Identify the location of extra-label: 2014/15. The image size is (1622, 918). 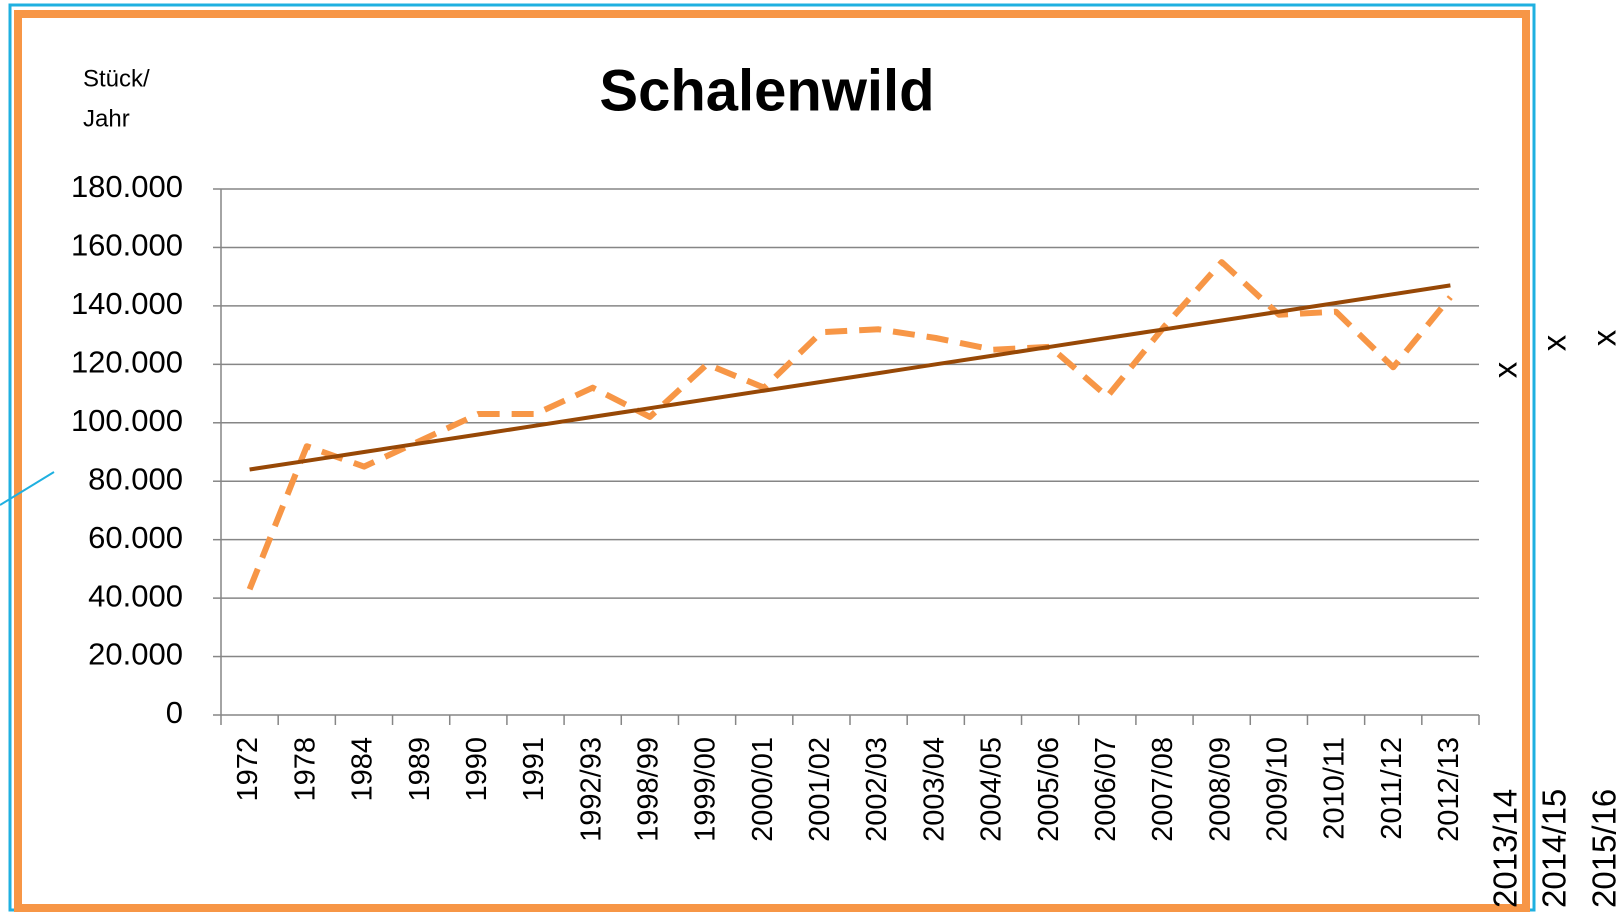
(1554, 848).